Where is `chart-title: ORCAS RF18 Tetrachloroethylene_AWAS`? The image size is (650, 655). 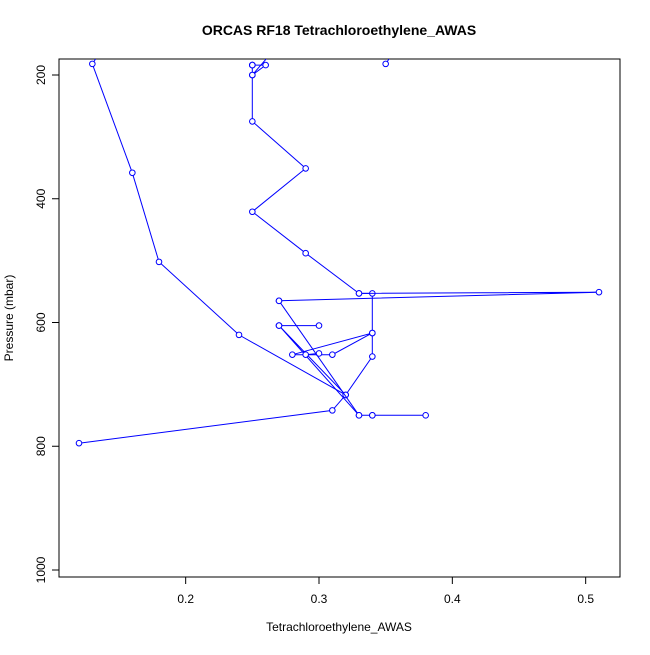 chart-title: ORCAS RF18 Tetrachloroethylene_AWAS is located at coordinates (339, 30).